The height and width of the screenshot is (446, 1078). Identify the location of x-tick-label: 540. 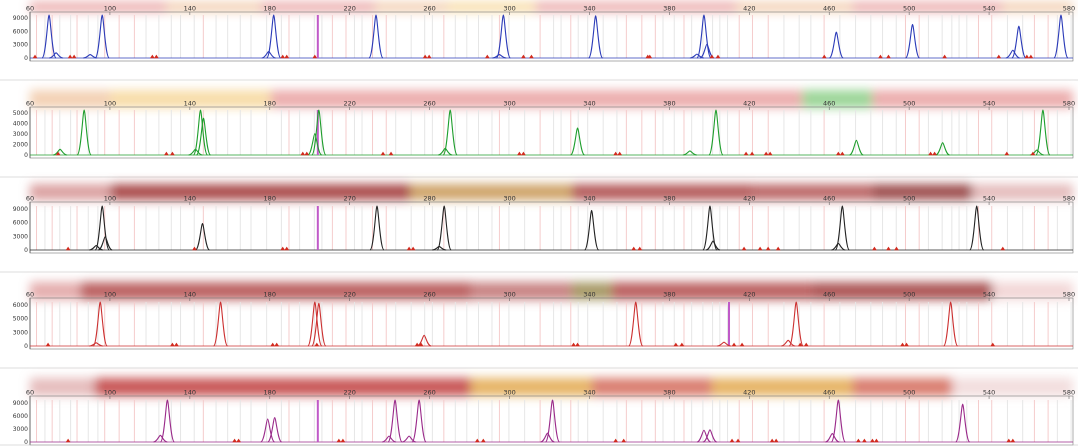
(989, 393).